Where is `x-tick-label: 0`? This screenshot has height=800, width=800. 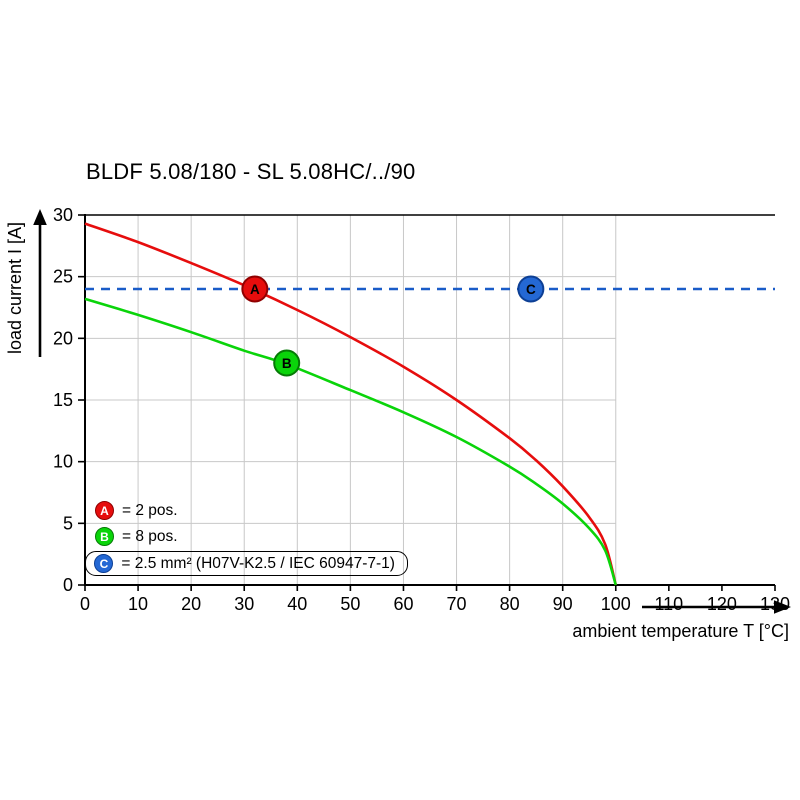
x-tick-label: 0 is located at coordinates (85, 604).